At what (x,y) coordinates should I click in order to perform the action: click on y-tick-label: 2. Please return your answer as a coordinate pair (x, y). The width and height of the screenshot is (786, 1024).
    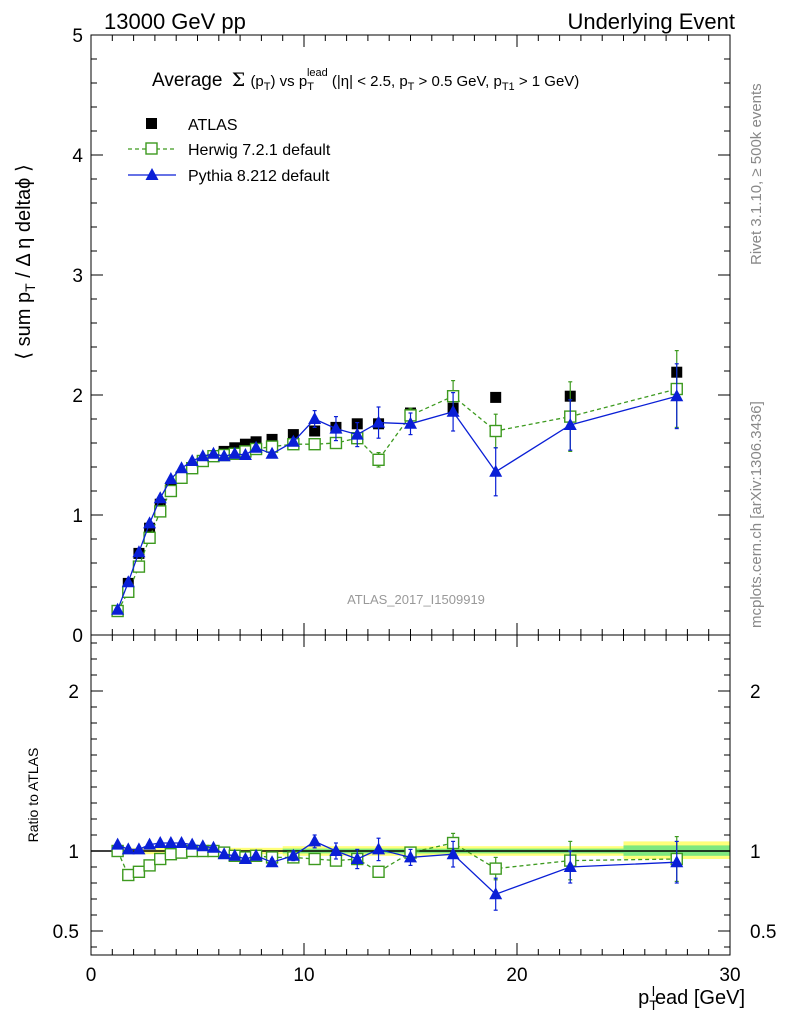
    Looking at the image, I should click on (77, 396).